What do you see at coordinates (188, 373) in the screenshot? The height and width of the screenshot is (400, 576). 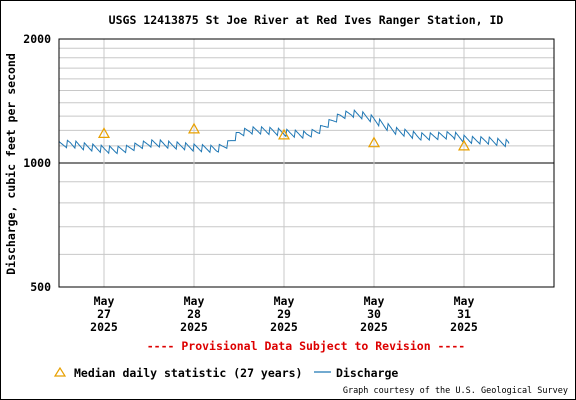 I see `median-legend-label: Median daily statistic (27 years)` at bounding box center [188, 373].